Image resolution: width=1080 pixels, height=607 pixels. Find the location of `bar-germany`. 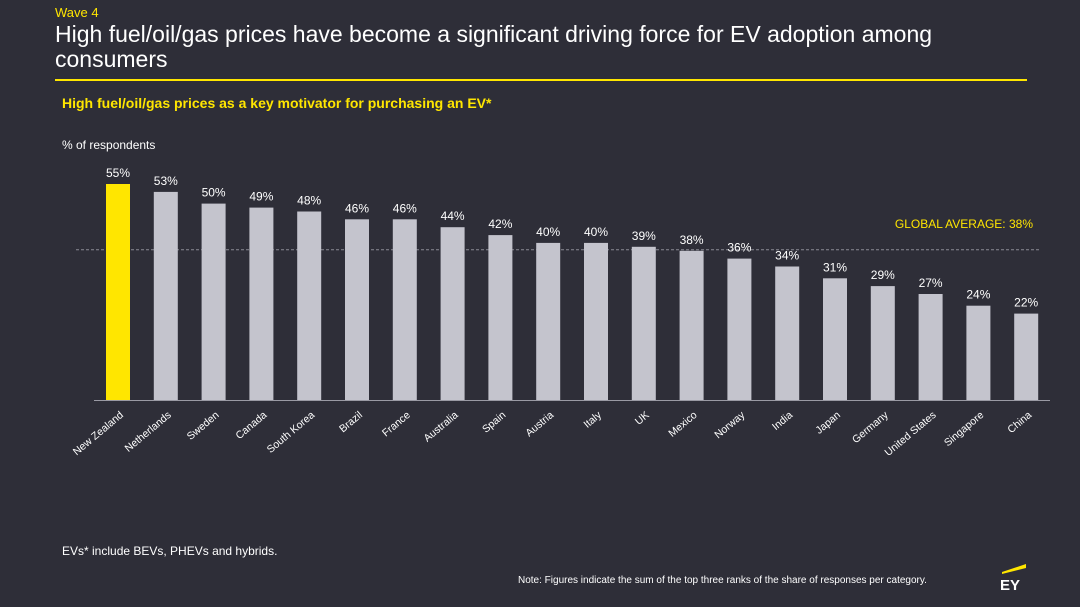

bar-germany is located at coordinates (882, 343).